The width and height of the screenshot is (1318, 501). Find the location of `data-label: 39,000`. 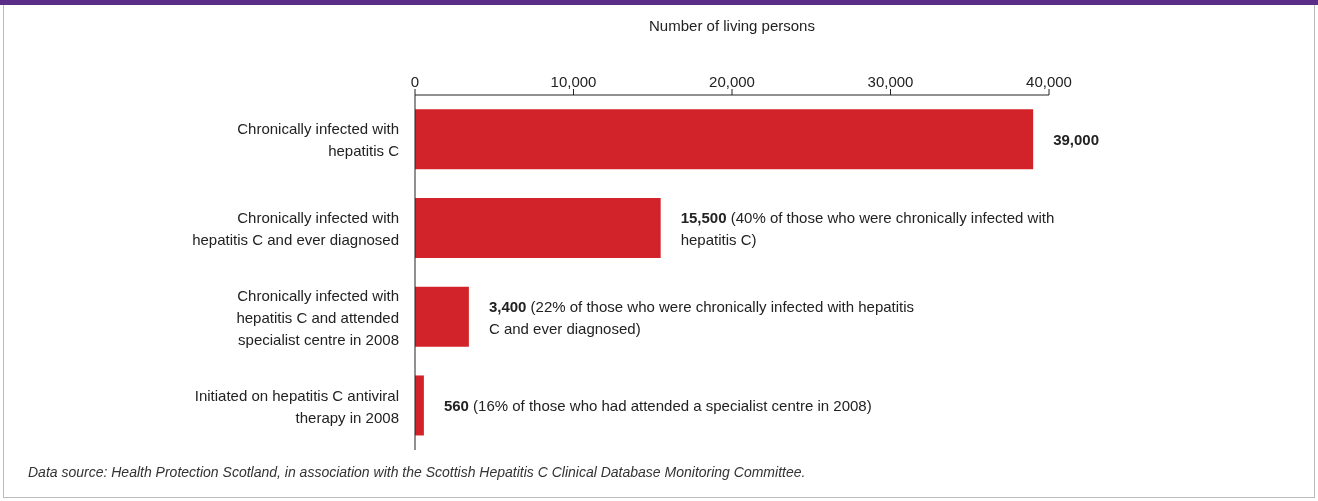

data-label: 39,000 is located at coordinates (1076, 139).